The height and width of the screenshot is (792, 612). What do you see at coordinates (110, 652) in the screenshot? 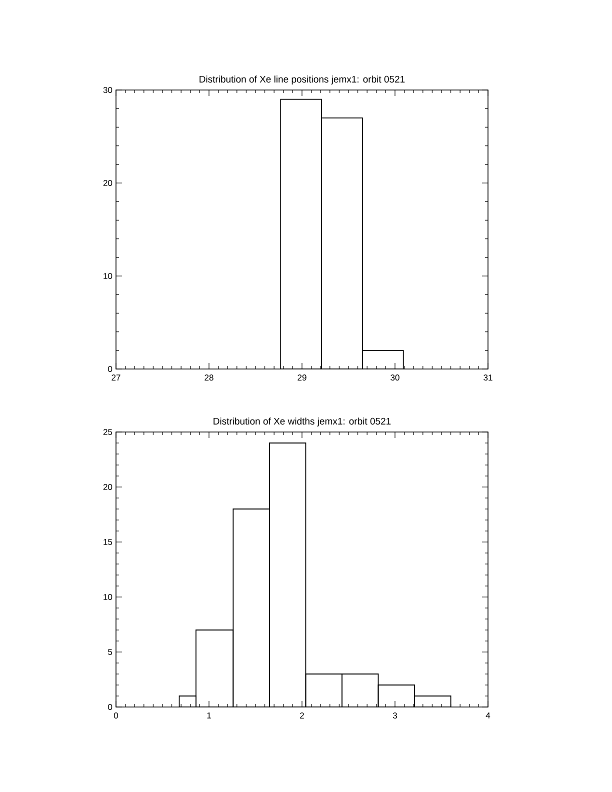
I see `y-tick-label: 5` at bounding box center [110, 652].